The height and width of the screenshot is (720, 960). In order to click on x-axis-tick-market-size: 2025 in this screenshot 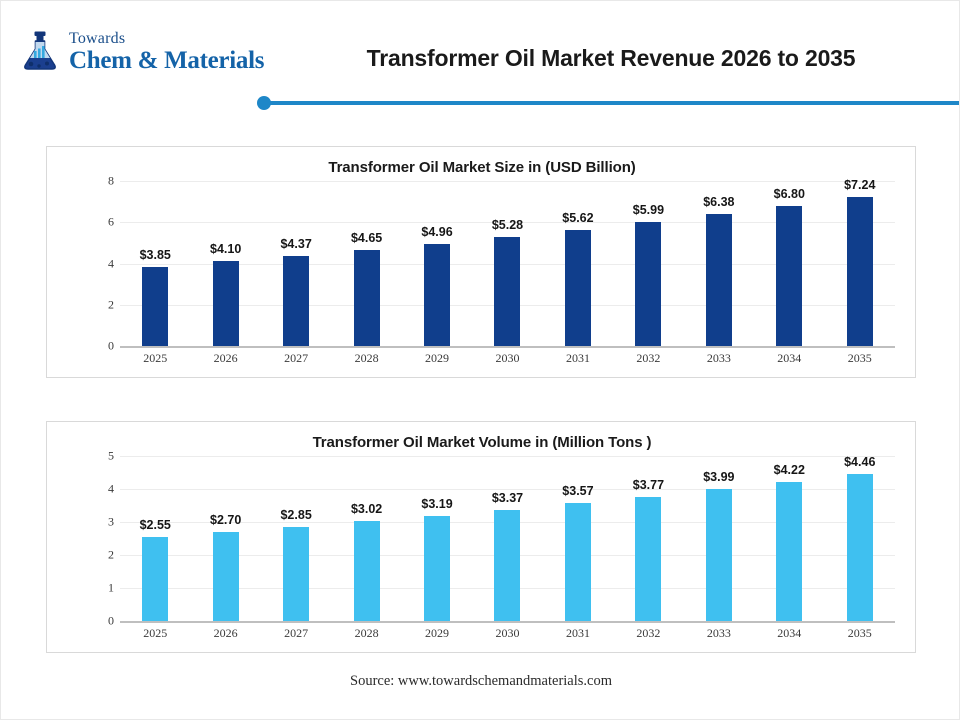, I will do `click(155, 358)`.